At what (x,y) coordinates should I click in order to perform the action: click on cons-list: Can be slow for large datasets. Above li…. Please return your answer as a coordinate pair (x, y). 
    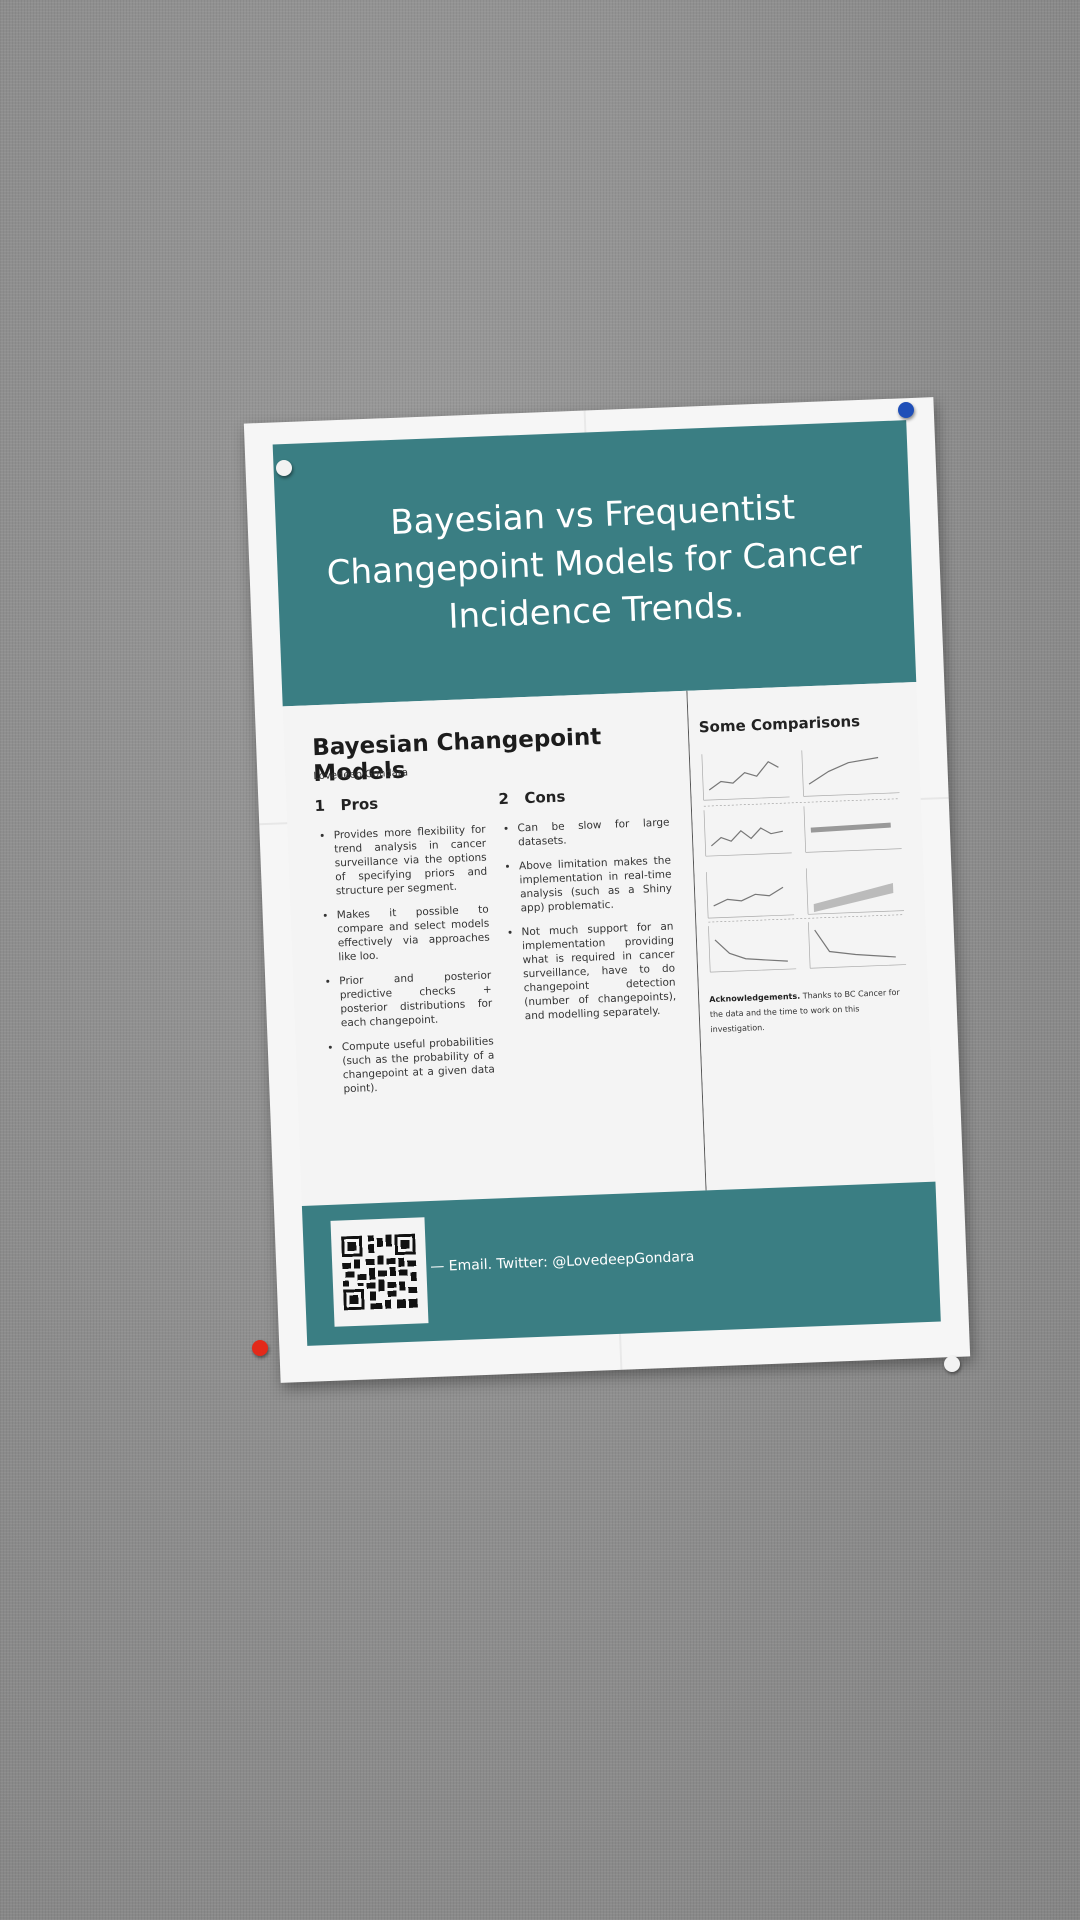
    Looking at the image, I should click on (588, 920).